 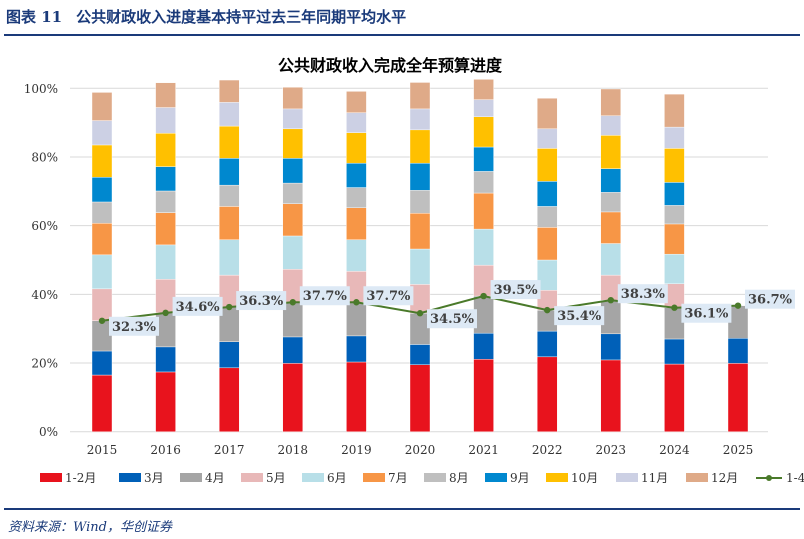 What do you see at coordinates (674, 450) in the screenshot?
I see `x-tick-label: 2024` at bounding box center [674, 450].